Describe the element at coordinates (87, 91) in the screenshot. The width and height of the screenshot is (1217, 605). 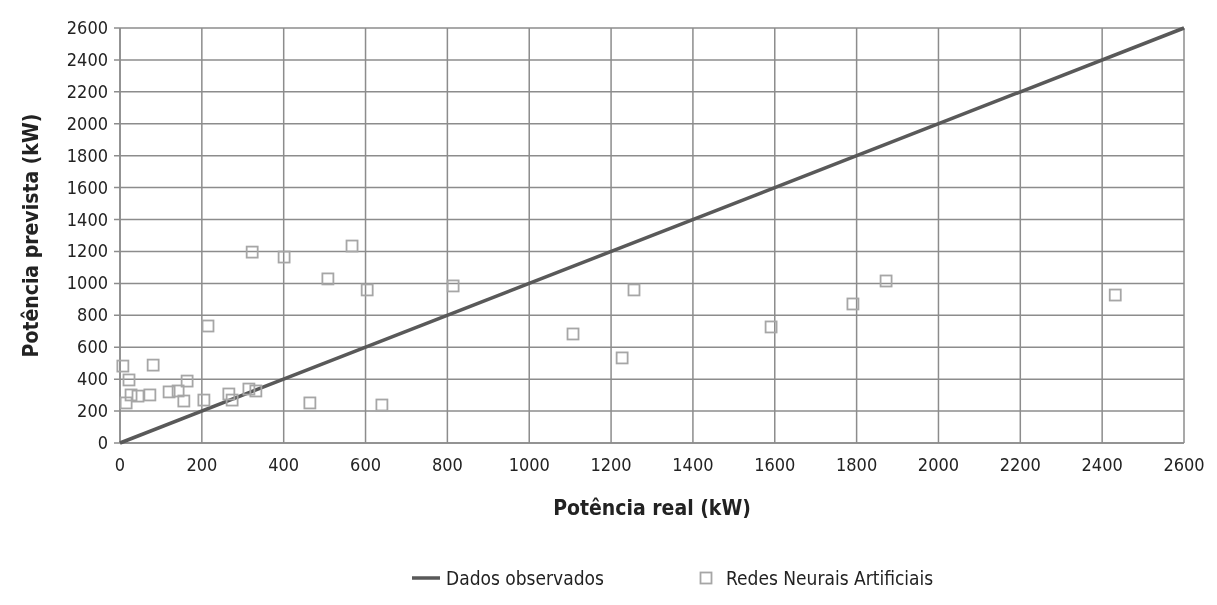
I see `y-tick-label: 2200` at that location.